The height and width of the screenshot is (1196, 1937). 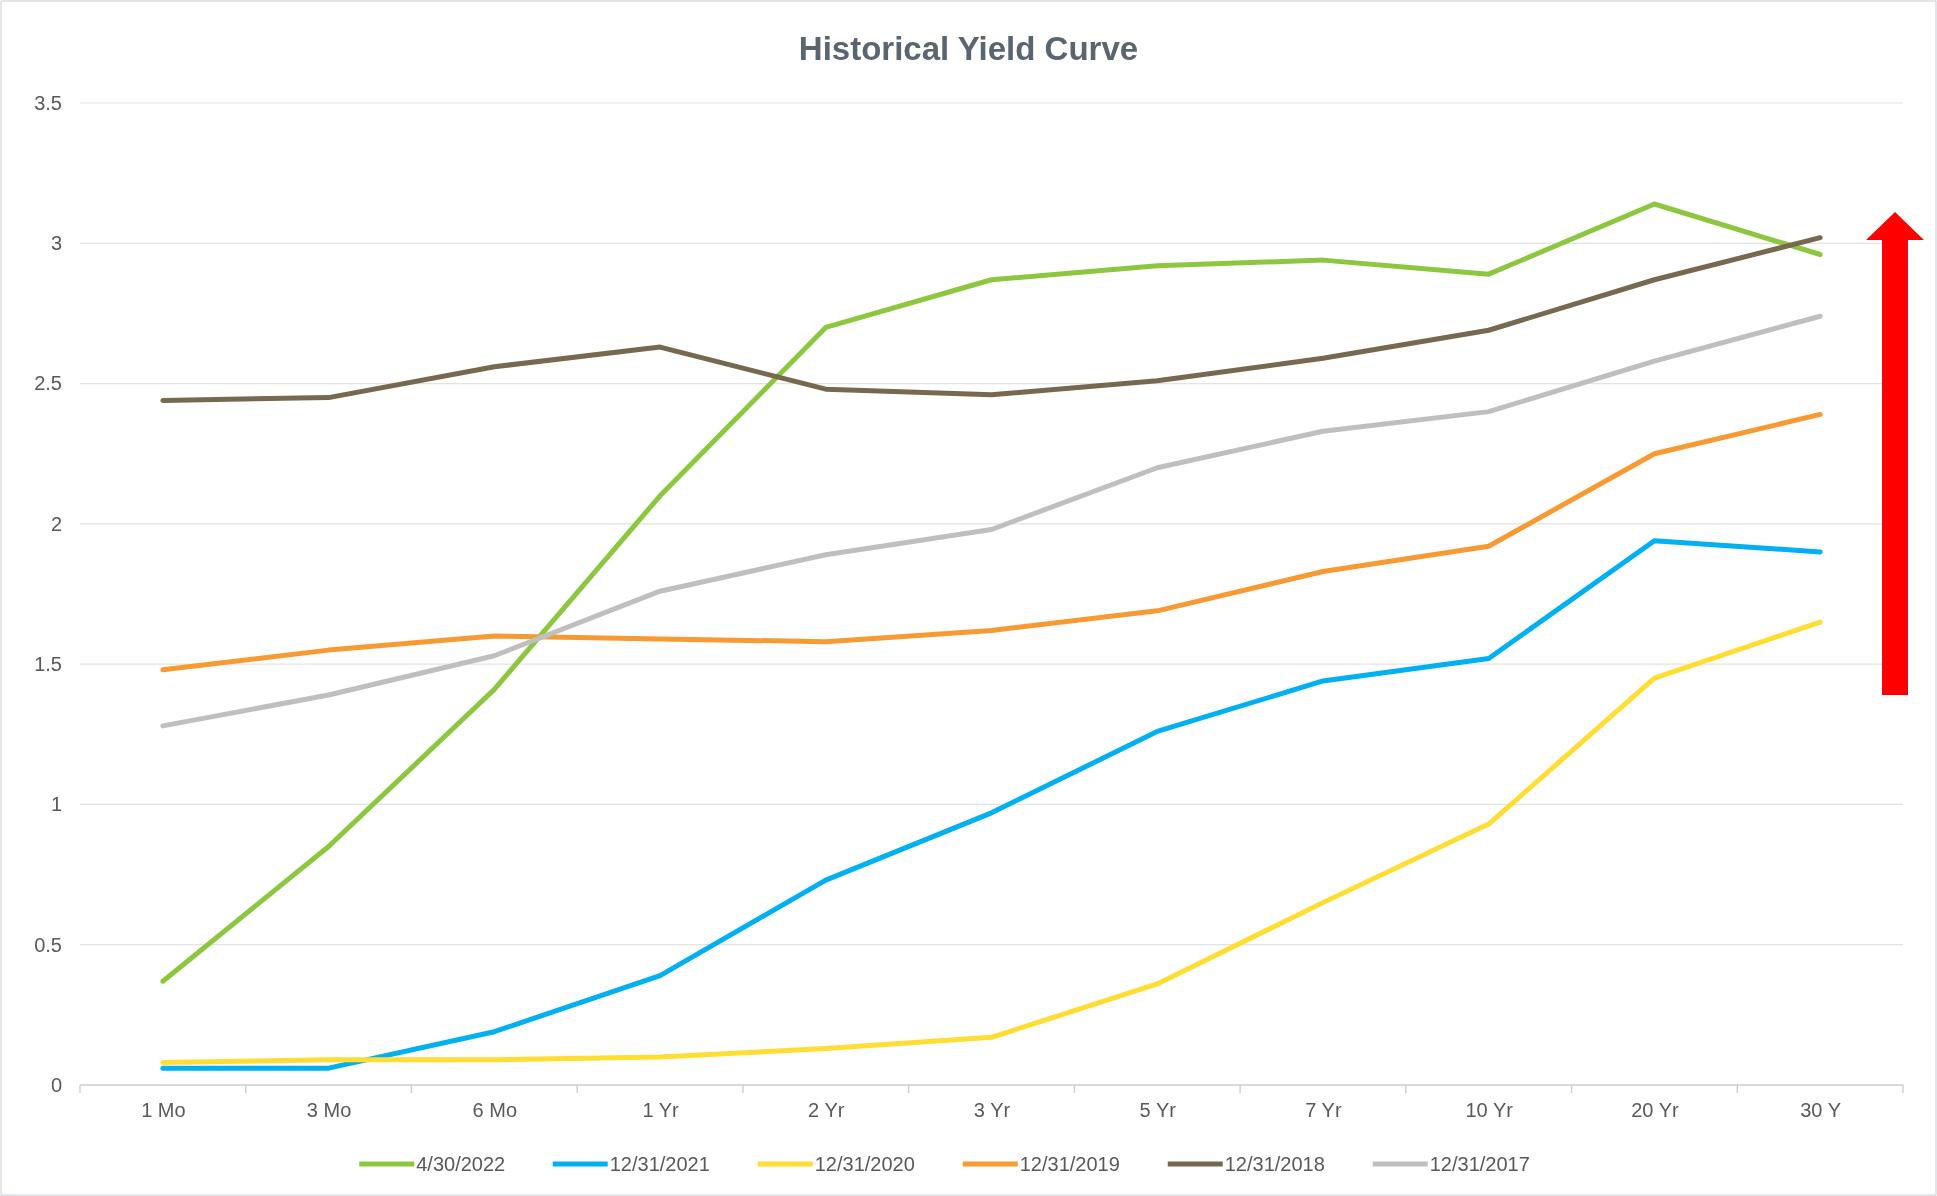 What do you see at coordinates (659, 1164) in the screenshot?
I see `legend-label: 12/31/2021` at bounding box center [659, 1164].